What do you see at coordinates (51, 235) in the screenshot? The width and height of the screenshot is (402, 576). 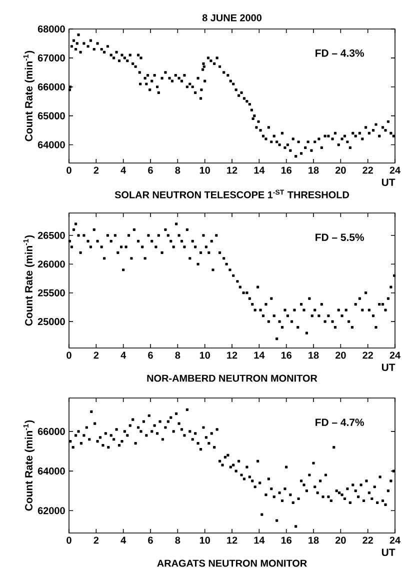 I see `y-tick-label: 26500` at bounding box center [51, 235].